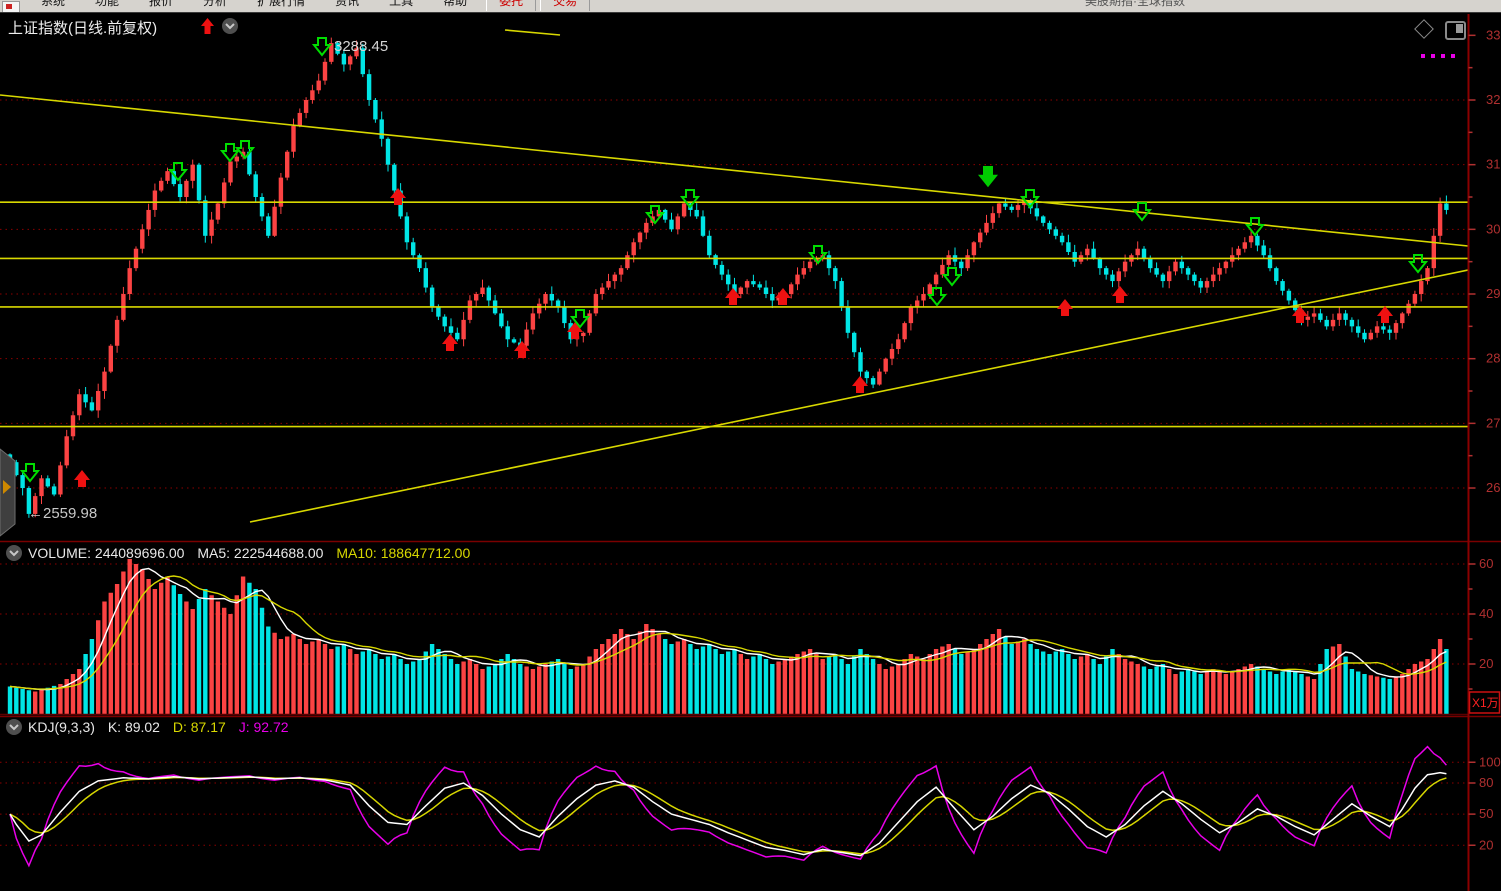 This screenshot has height=891, width=1501. What do you see at coordinates (161, 4) in the screenshot?
I see `menu-item: 报价` at bounding box center [161, 4].